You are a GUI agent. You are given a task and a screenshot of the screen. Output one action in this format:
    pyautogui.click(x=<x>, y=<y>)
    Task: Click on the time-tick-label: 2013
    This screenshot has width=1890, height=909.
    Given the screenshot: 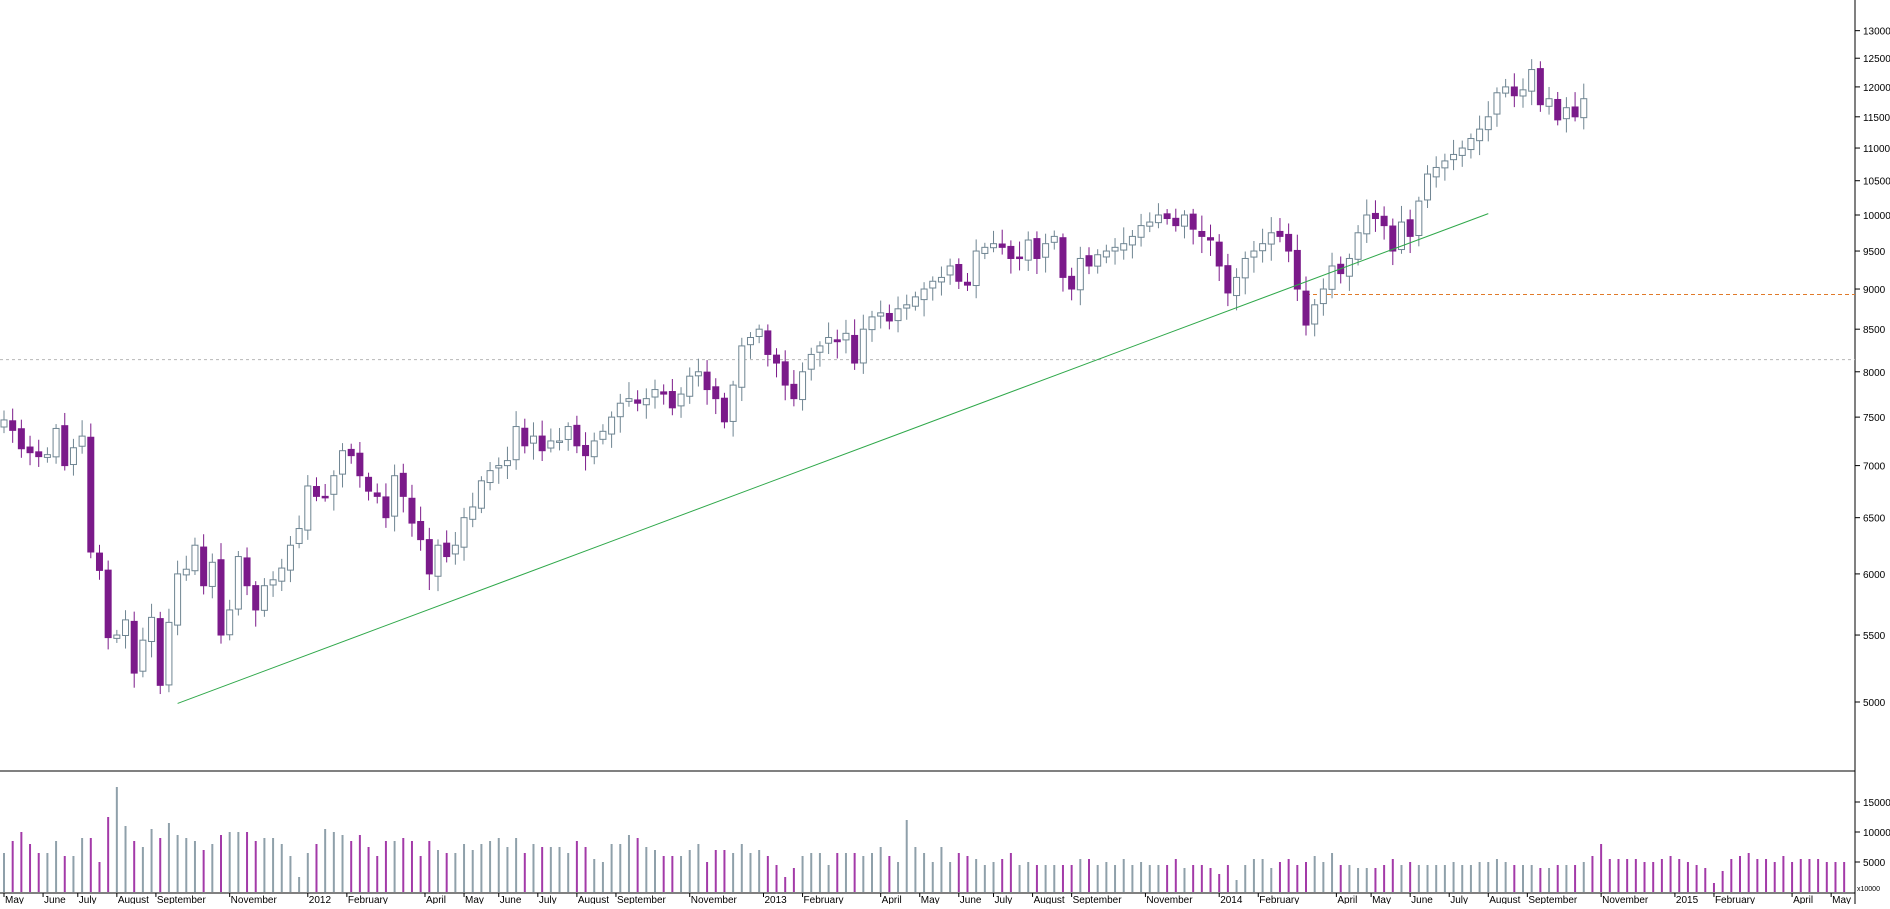 What is the action you would take?
    pyautogui.click(x=776, y=899)
    